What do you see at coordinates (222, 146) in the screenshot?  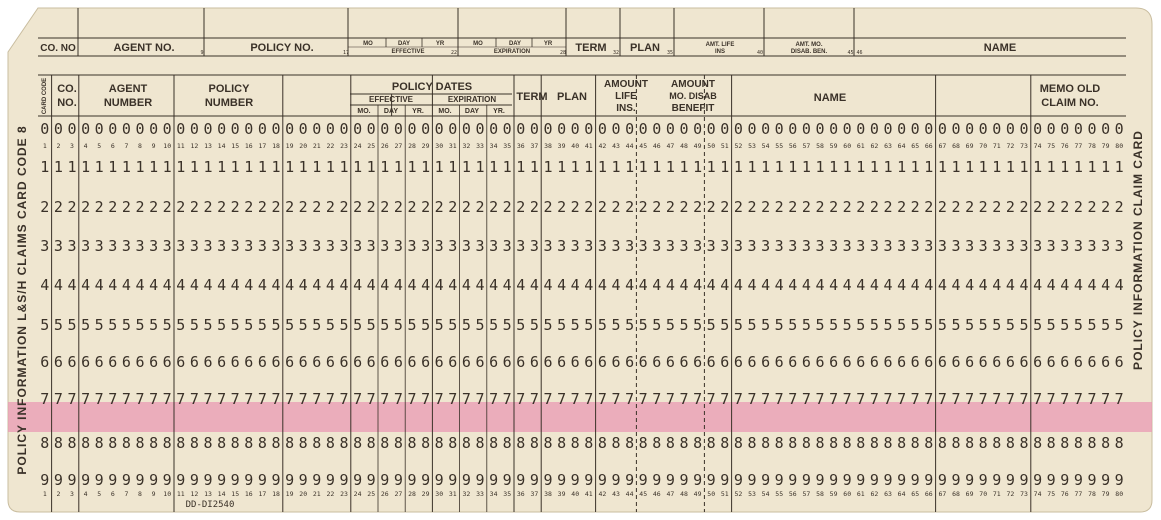 I see `column-number: 14` at bounding box center [222, 146].